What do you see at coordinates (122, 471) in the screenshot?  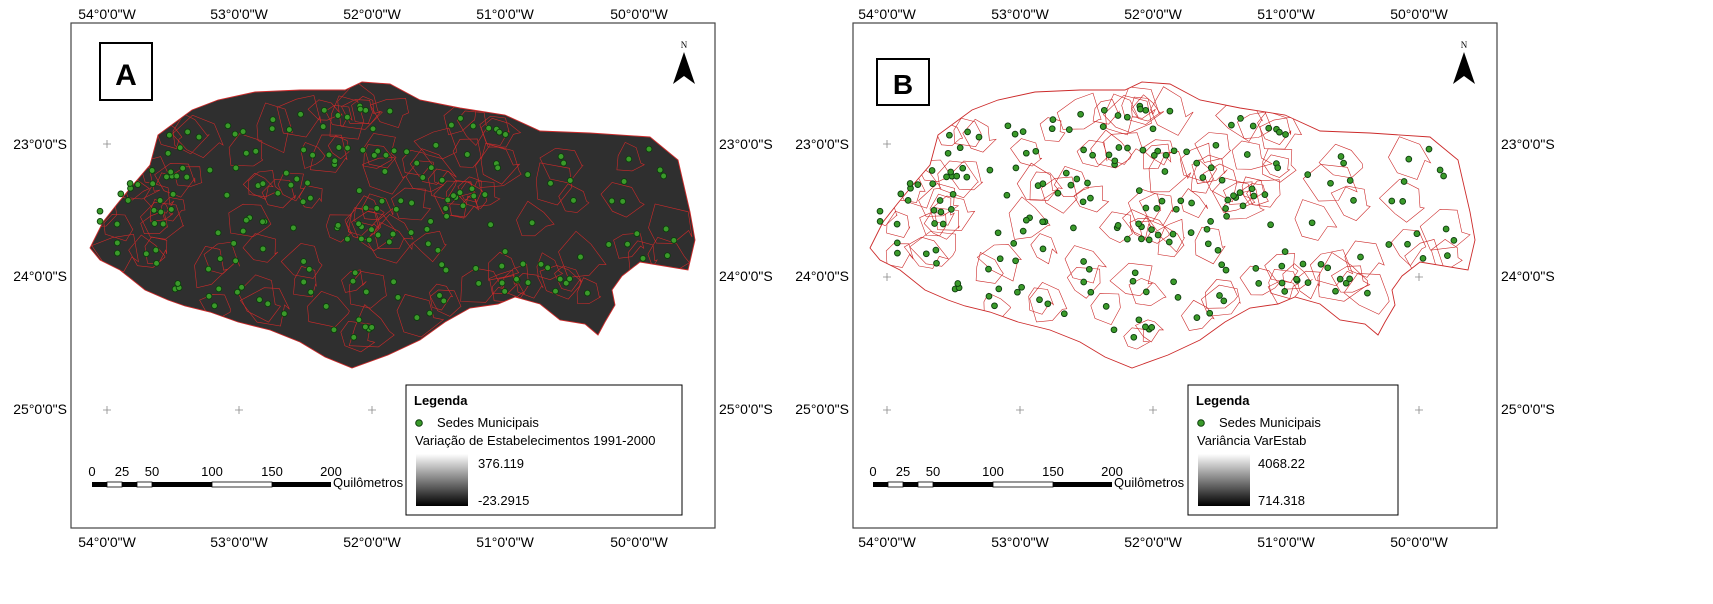 I see `scale-tick-label: 25` at bounding box center [122, 471].